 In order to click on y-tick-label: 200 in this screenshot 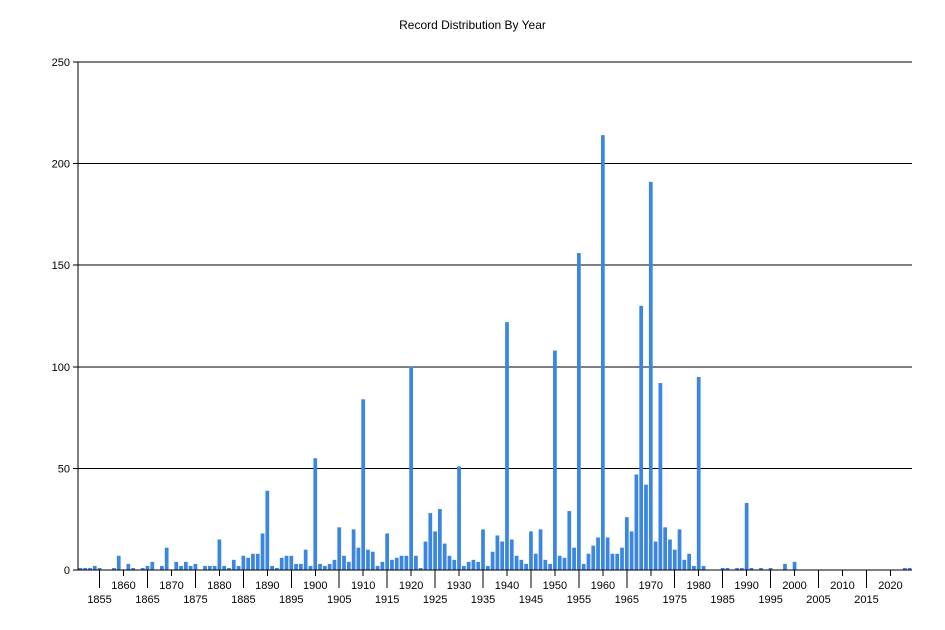, I will do `click(61, 165)`.